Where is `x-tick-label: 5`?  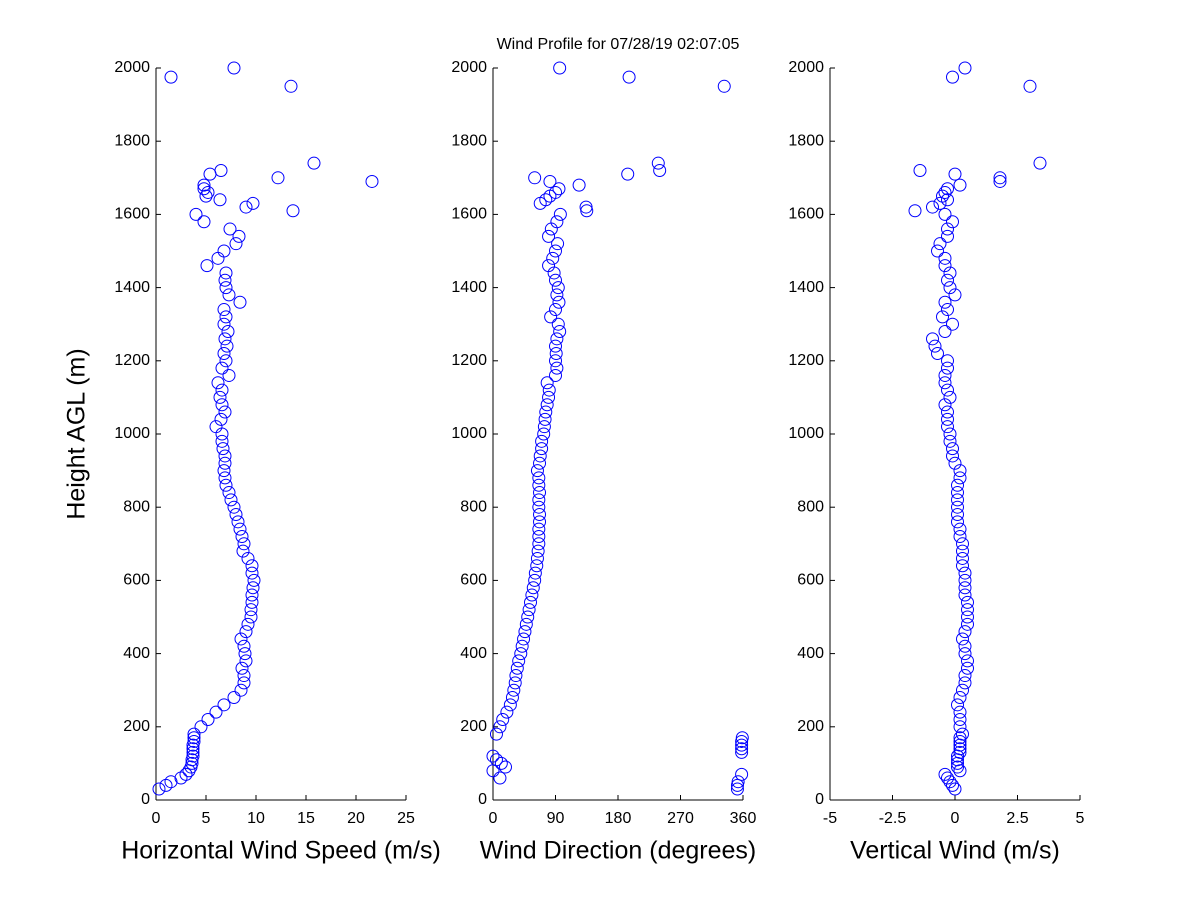
x-tick-label: 5 is located at coordinates (206, 818).